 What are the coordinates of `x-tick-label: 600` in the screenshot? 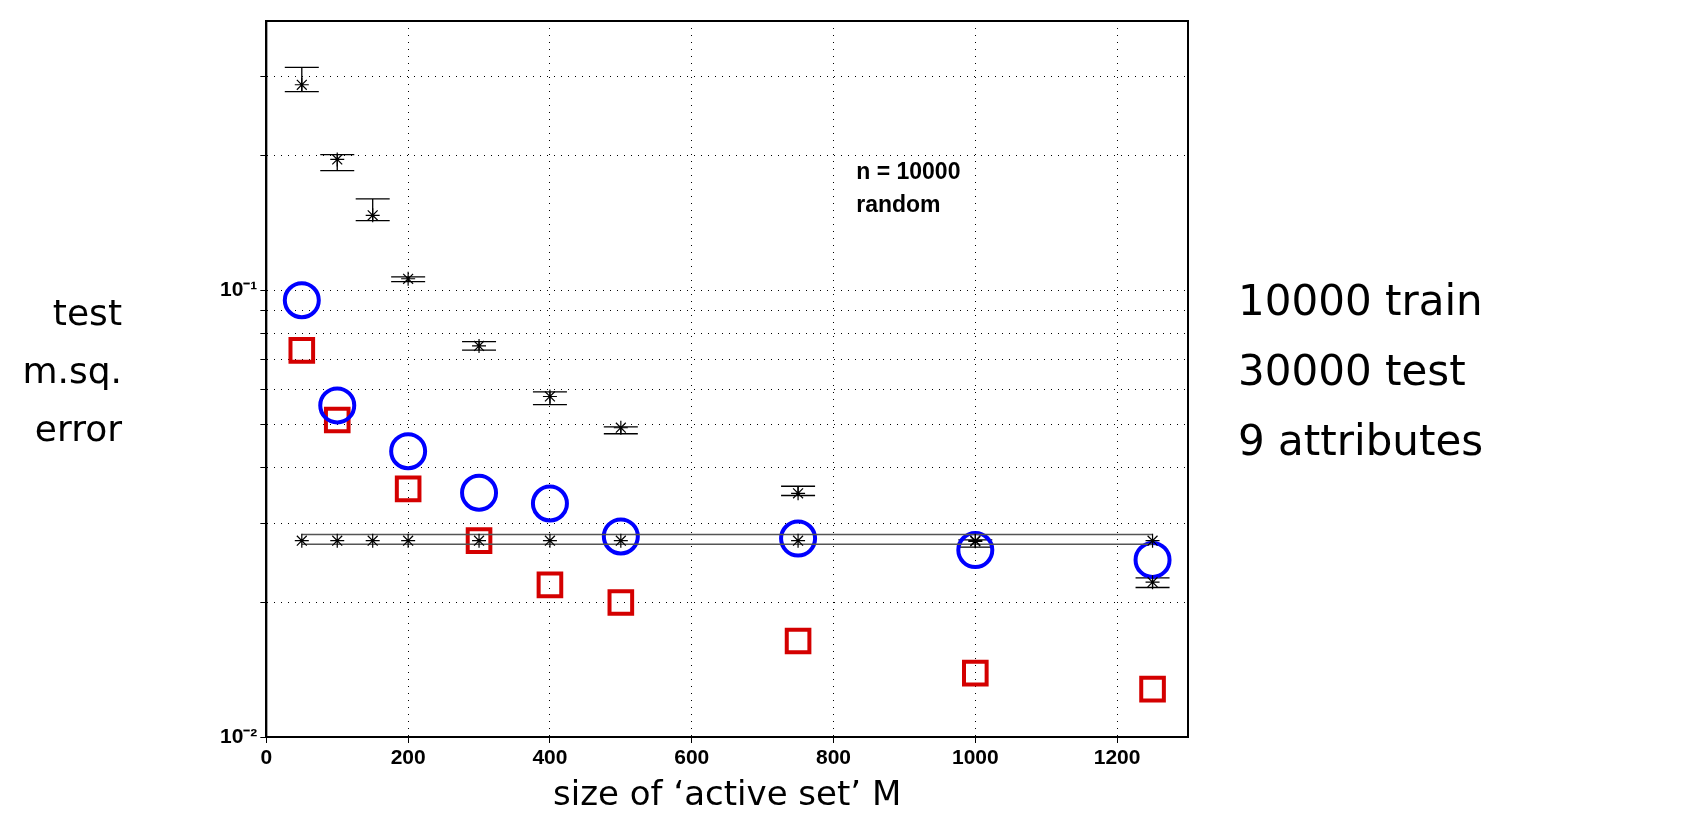 It's located at (692, 757).